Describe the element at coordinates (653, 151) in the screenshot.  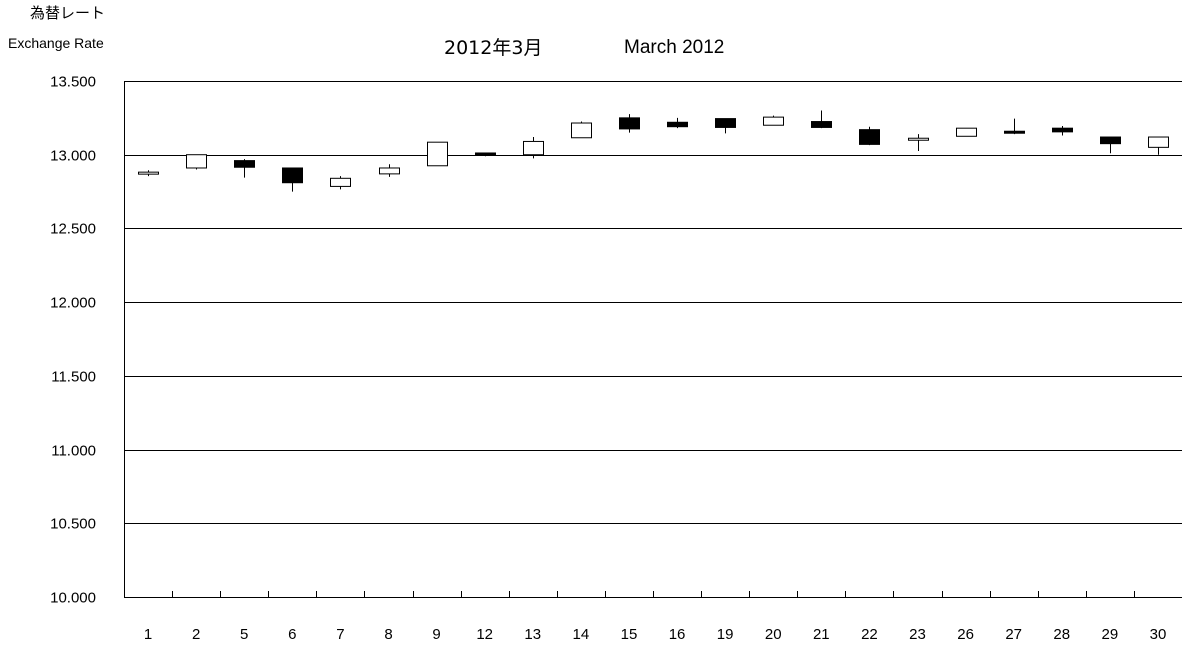
I see `candles` at that location.